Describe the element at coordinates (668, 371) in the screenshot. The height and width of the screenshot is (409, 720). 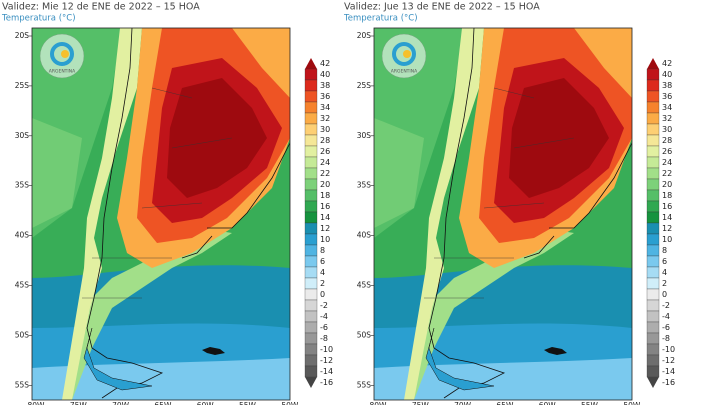
I see `colorbar-label: -14` at that location.